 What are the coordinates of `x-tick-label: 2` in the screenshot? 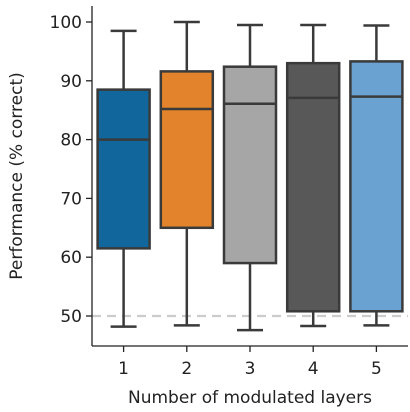 It's located at (186, 369).